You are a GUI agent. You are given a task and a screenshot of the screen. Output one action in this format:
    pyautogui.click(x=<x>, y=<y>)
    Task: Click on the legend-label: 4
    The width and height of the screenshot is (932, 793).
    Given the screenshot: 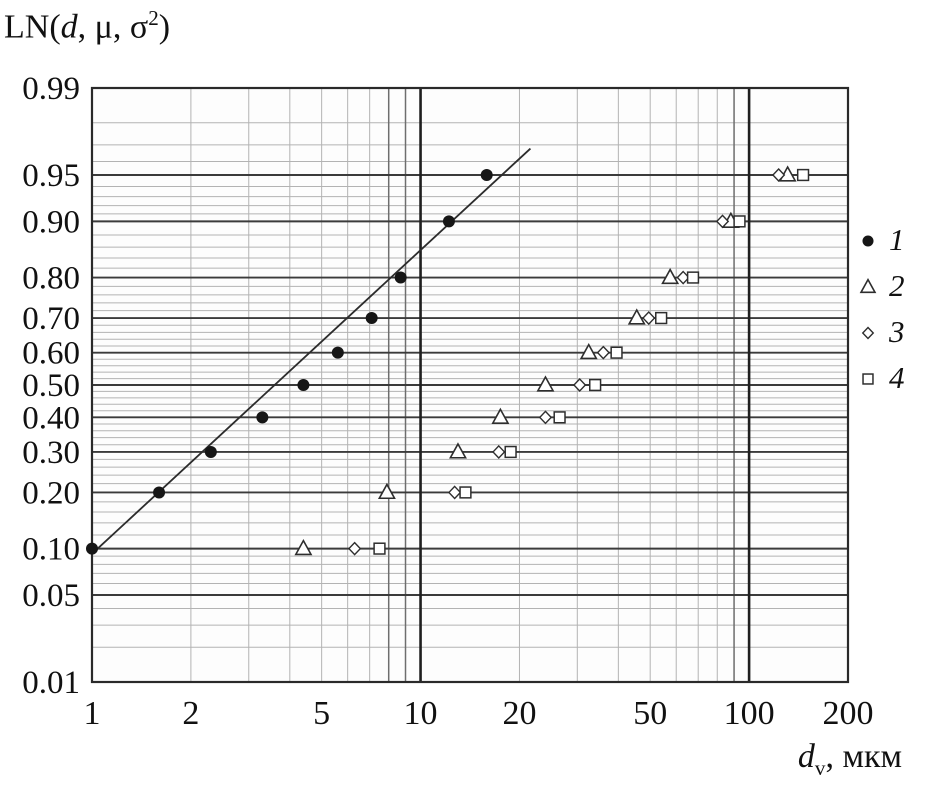 What is the action you would take?
    pyautogui.click(x=897, y=377)
    